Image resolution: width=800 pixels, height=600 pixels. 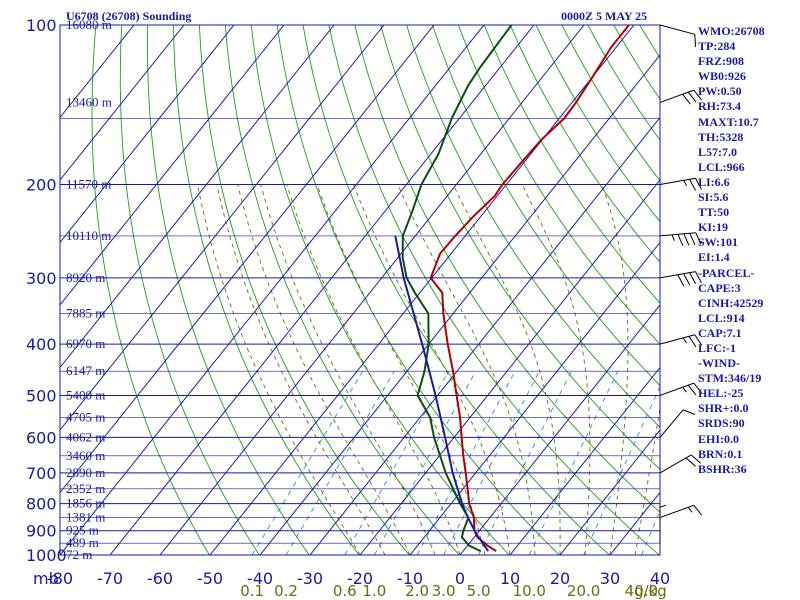 What do you see at coordinates (310, 578) in the screenshot?
I see `temperature-tick-label: -30` at bounding box center [310, 578].